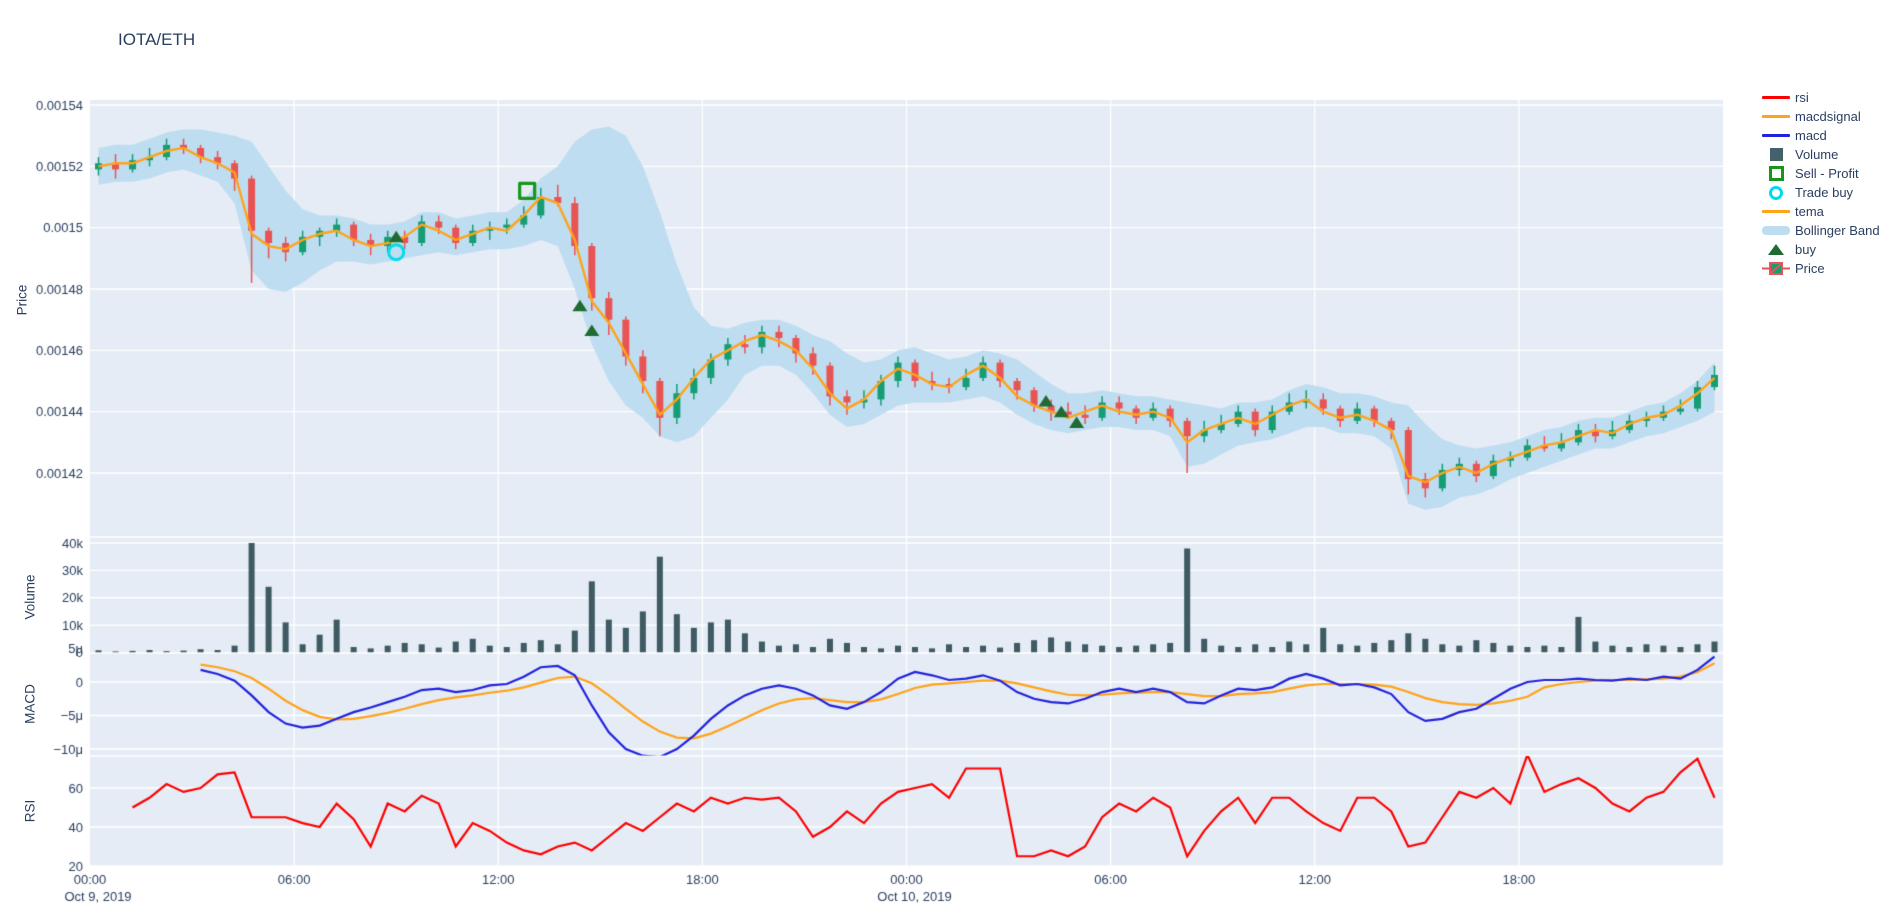 Image resolution: width=1890 pixels, height=903 pixels. I want to click on legend-item-trade-buy: Trade buy, so click(1818, 192).